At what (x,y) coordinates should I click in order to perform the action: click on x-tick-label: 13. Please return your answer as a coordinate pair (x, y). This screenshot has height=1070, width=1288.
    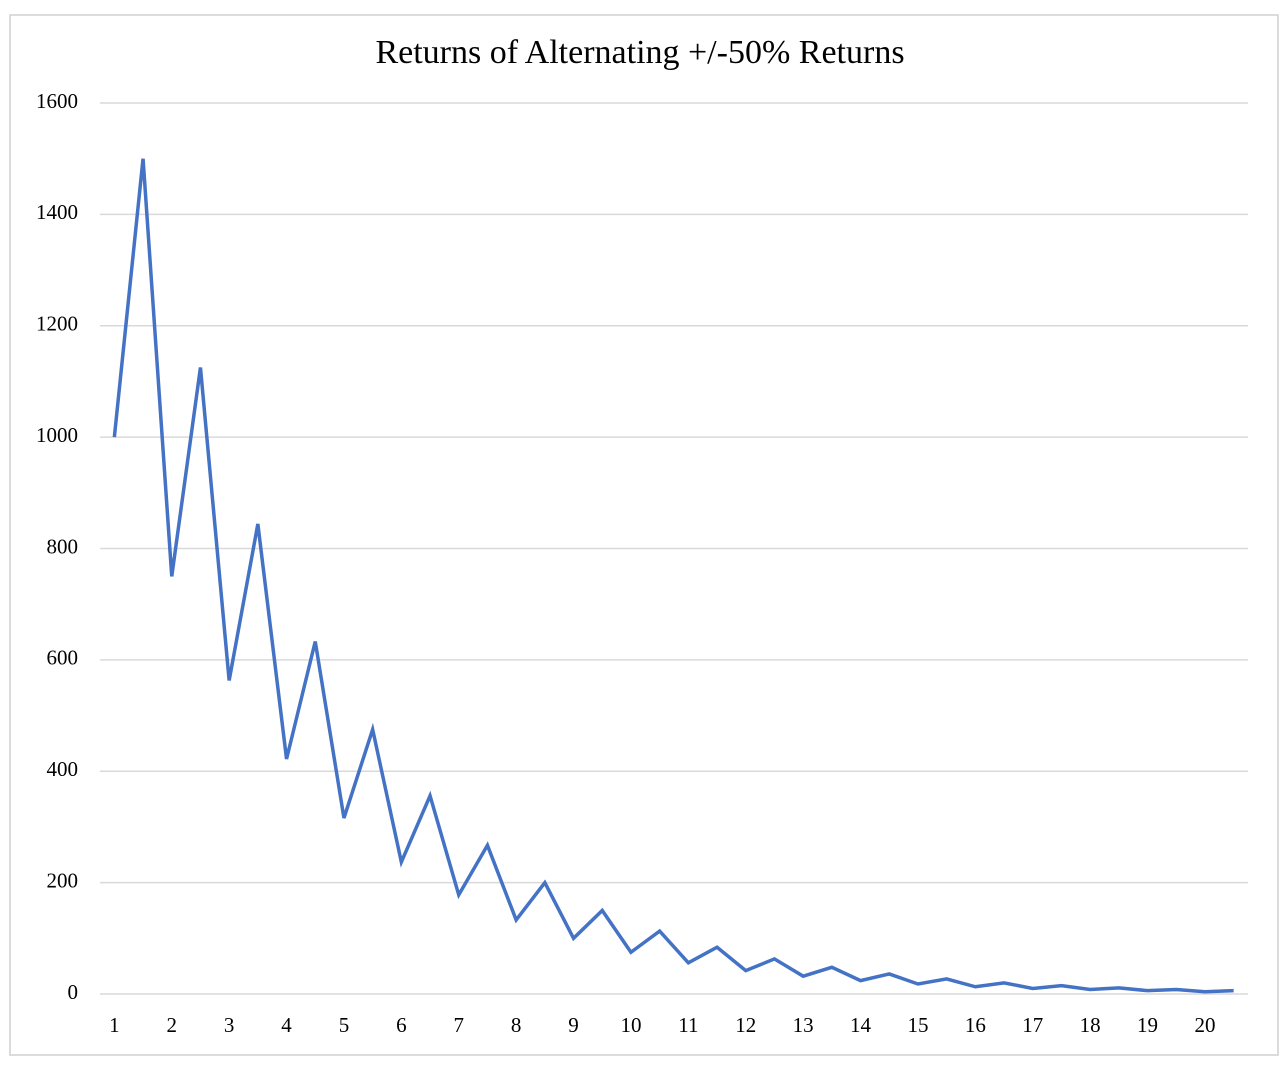
    Looking at the image, I should click on (803, 1025).